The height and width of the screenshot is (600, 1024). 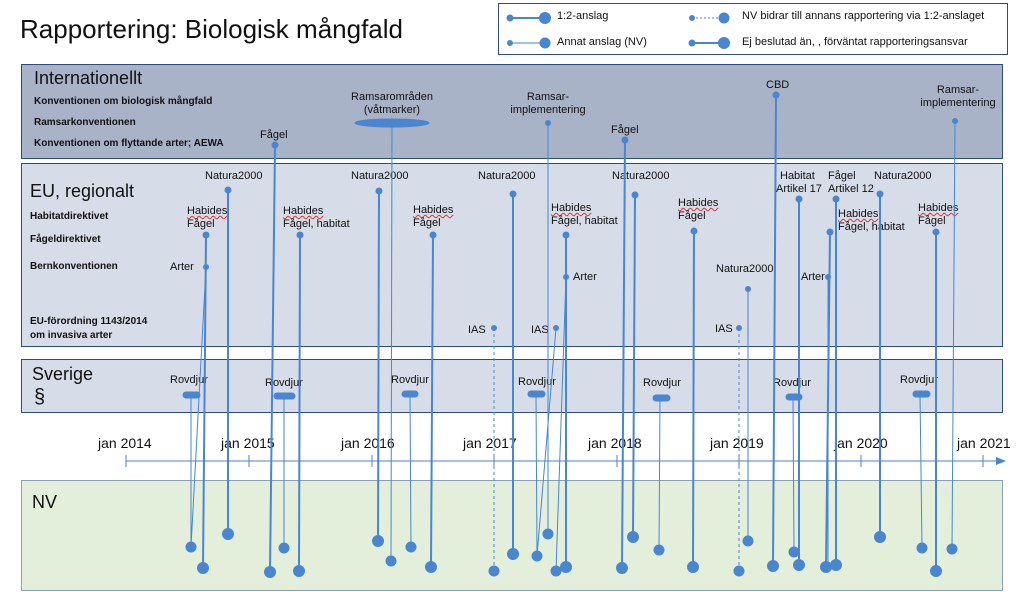 I want to click on event-fagel-2014, so click(x=271, y=359).